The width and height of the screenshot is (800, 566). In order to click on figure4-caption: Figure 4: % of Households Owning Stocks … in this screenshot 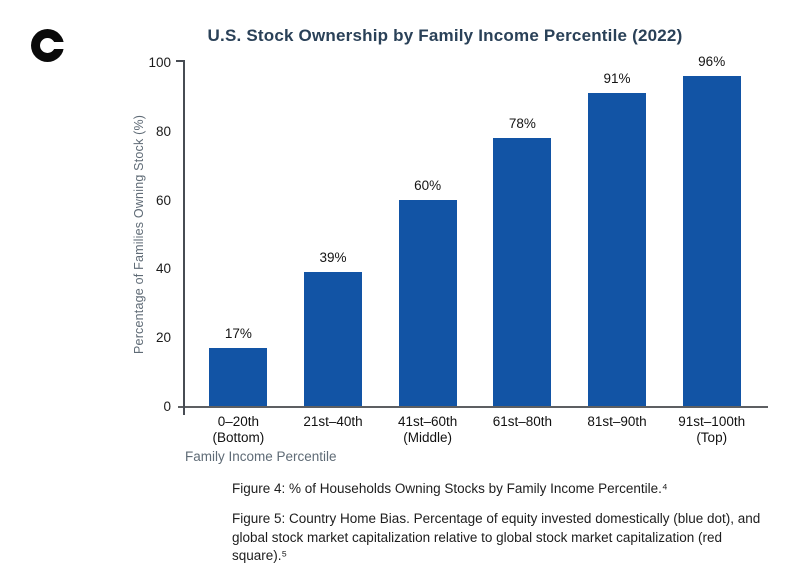, I will do `click(450, 488)`.